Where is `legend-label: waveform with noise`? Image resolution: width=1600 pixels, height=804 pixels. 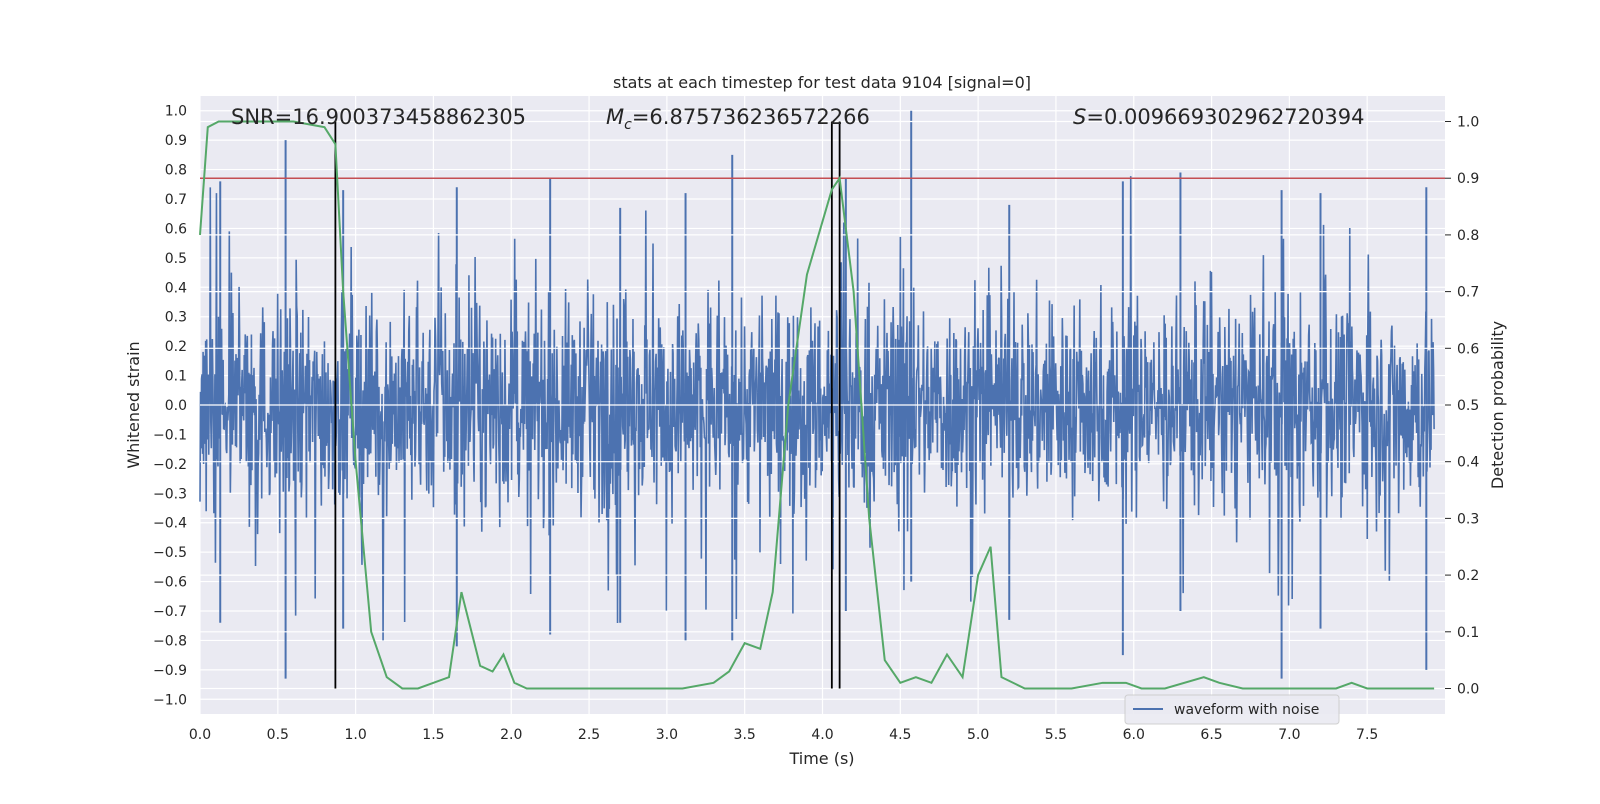
legend-label: waveform with noise is located at coordinates (1246, 710).